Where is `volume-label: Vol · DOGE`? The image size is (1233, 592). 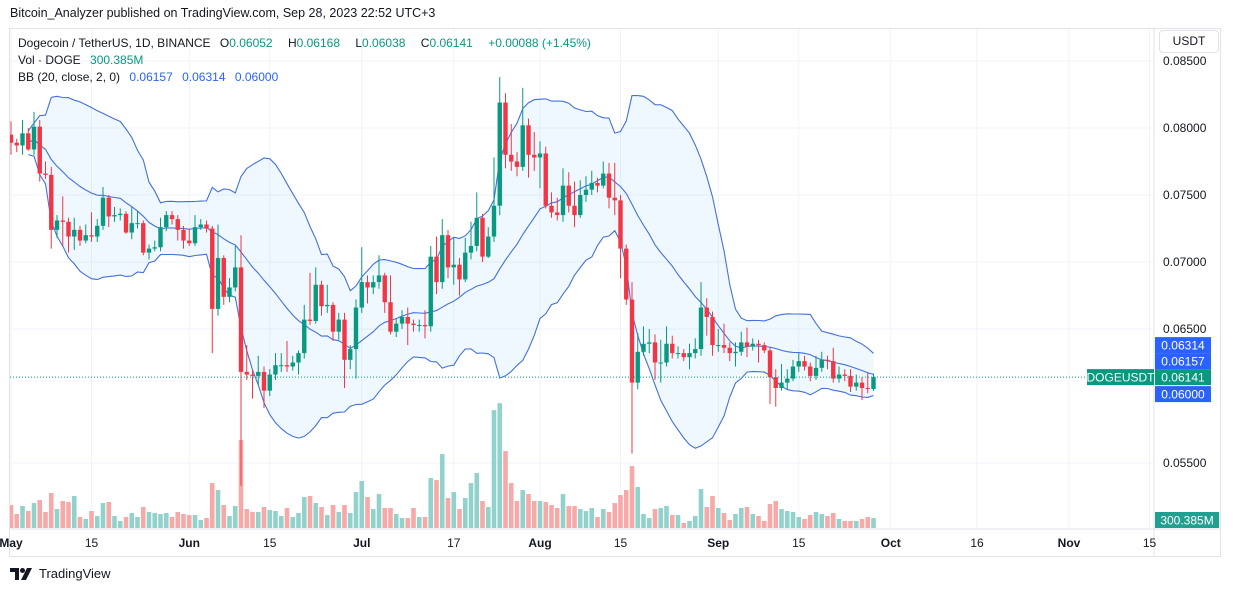 volume-label: Vol · DOGE is located at coordinates (49, 60).